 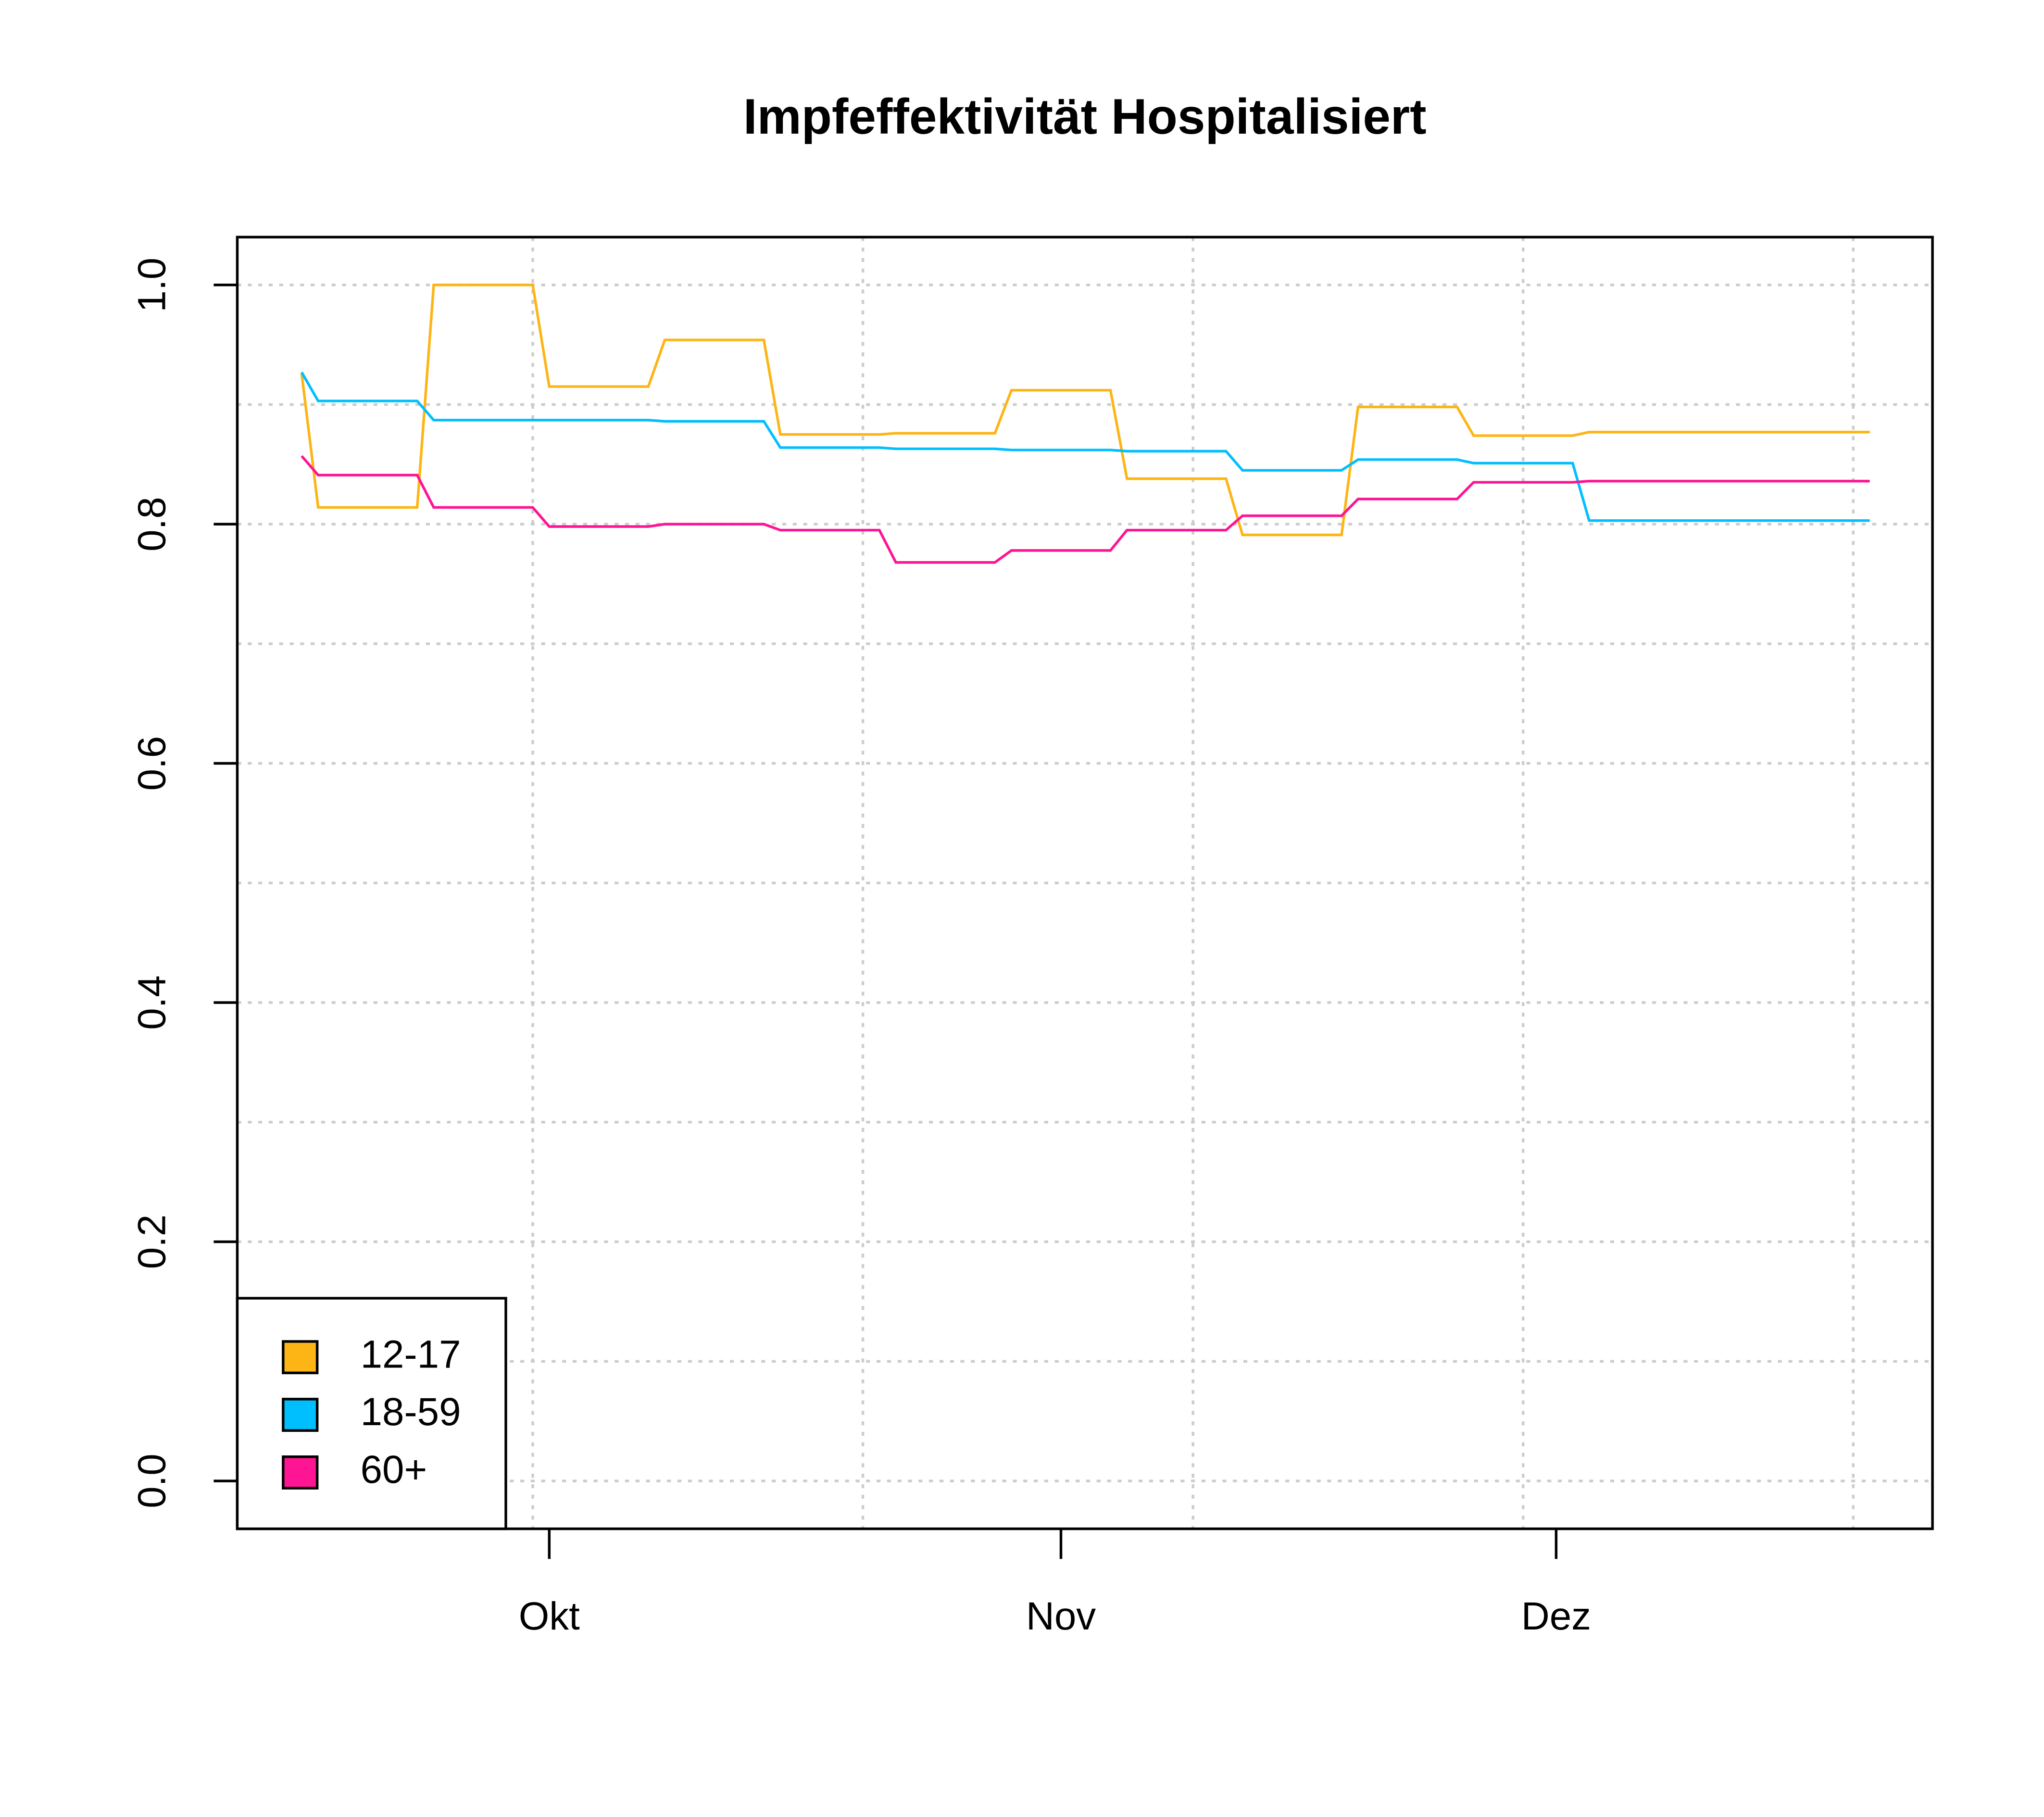 What do you see at coordinates (152, 524) in the screenshot?
I see `y-tick-label: 0.8` at bounding box center [152, 524].